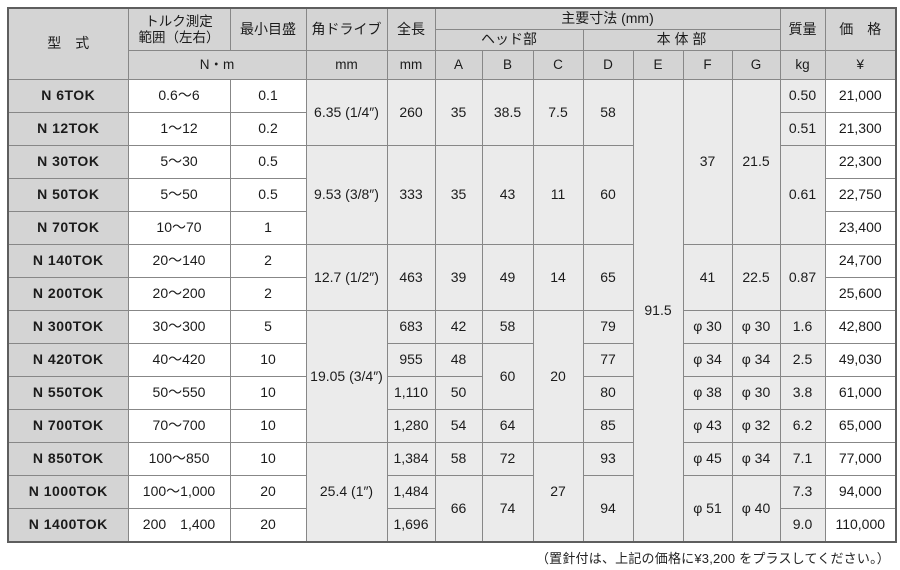 Image resolution: width=900 pixels, height=570 pixels. Describe the element at coordinates (68, 525) in the screenshot. I see `cell-model: N 1400TOK` at that location.